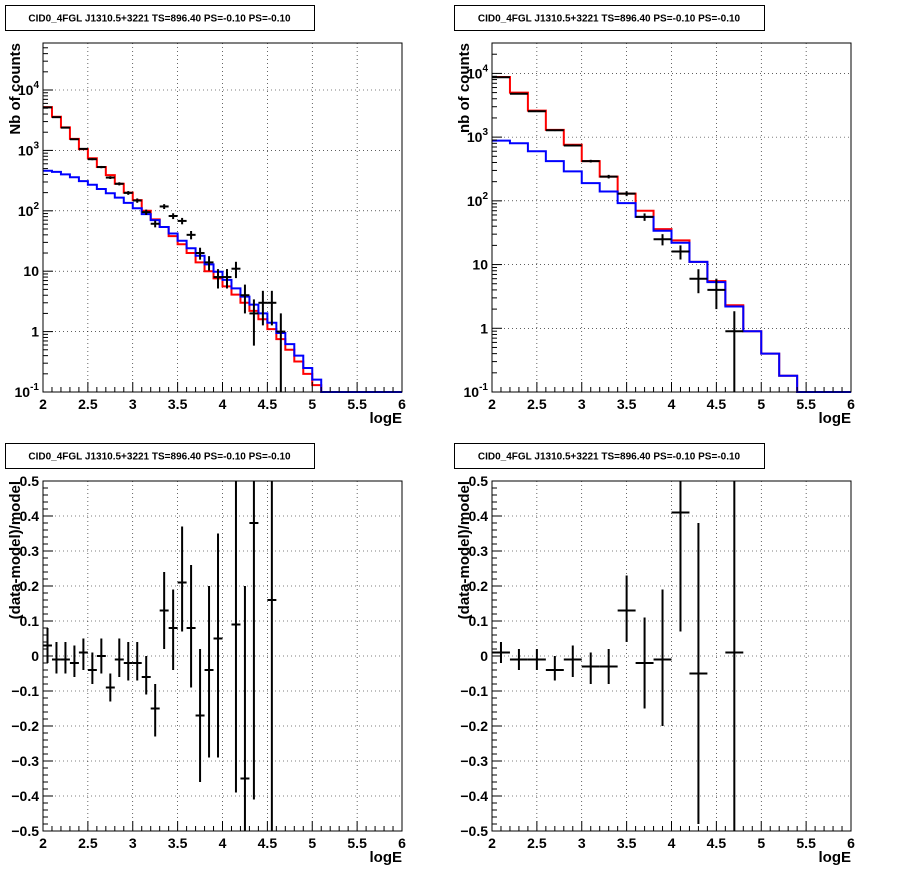  I want to click on data-points, so click(618, 656).